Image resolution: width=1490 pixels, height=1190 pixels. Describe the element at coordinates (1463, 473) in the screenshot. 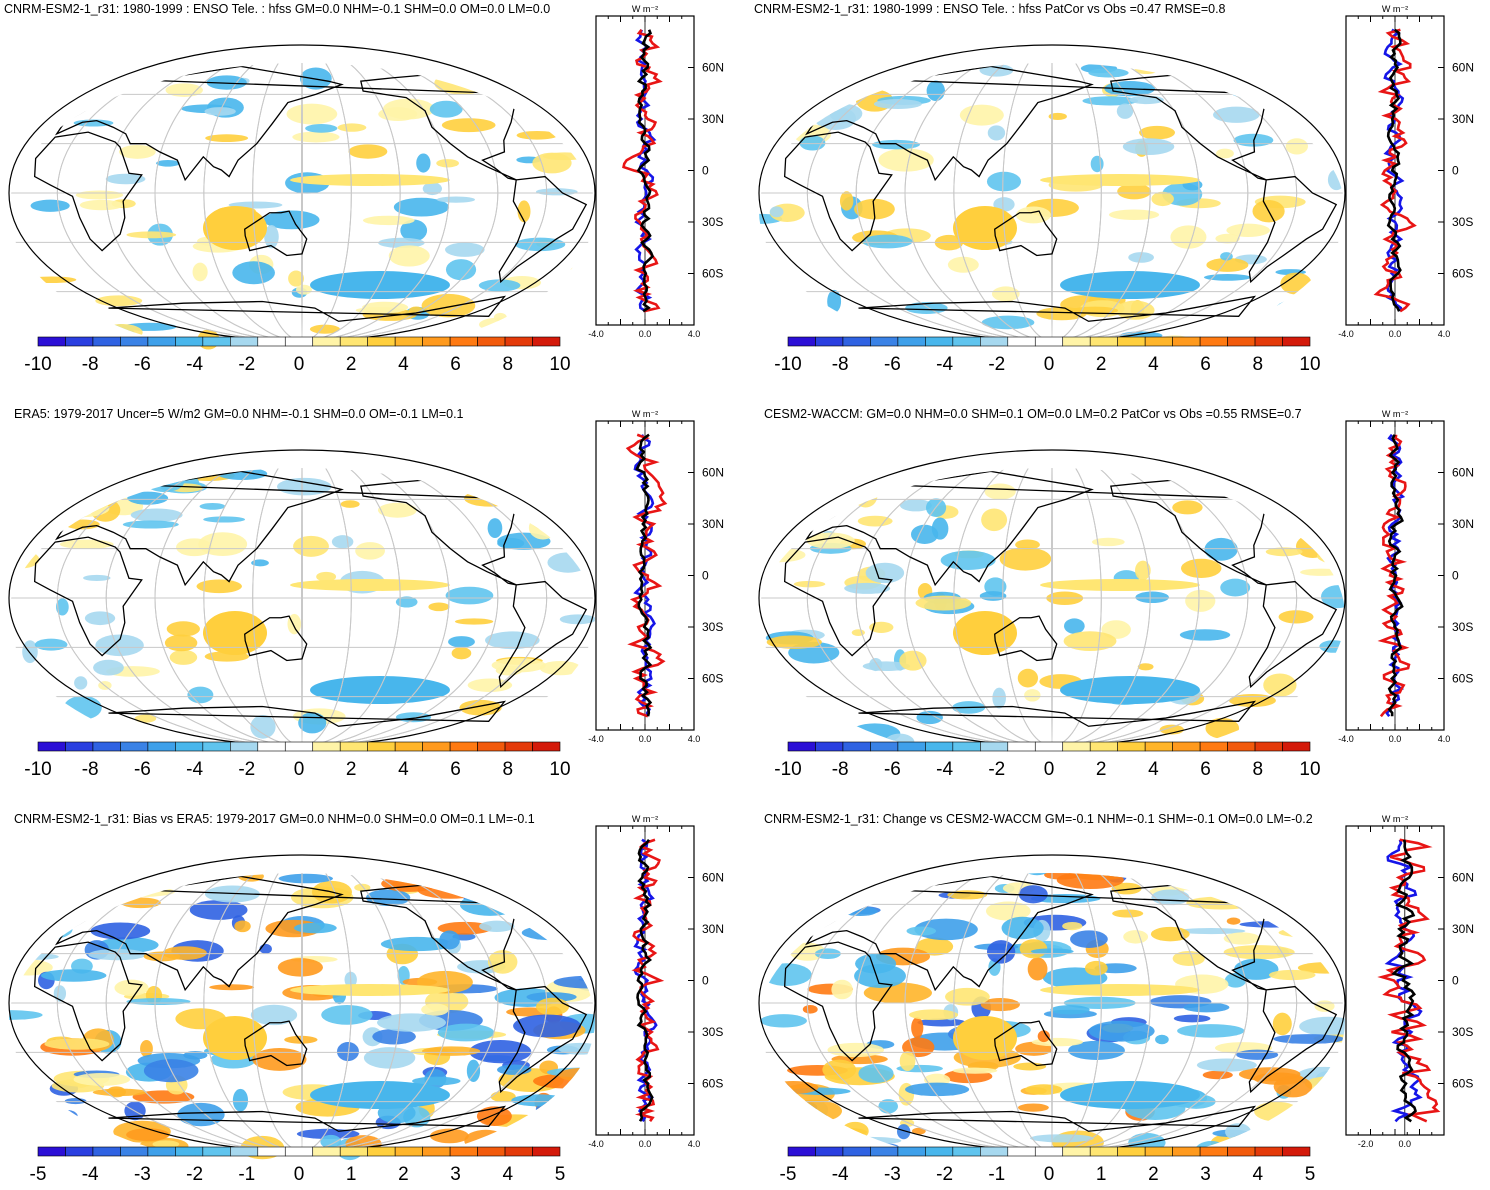

I see `lat-tick-label: 60N` at that location.